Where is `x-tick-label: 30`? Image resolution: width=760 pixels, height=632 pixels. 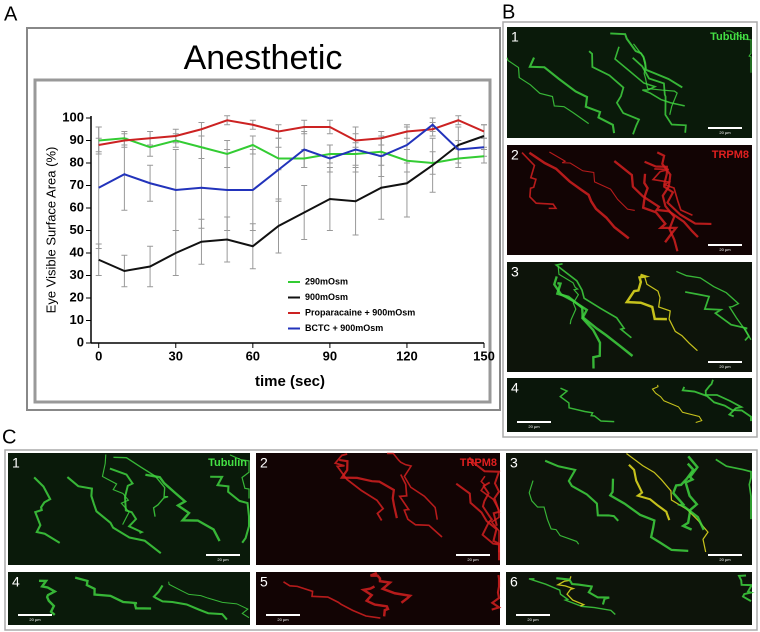 x-tick-label: 30 is located at coordinates (176, 355).